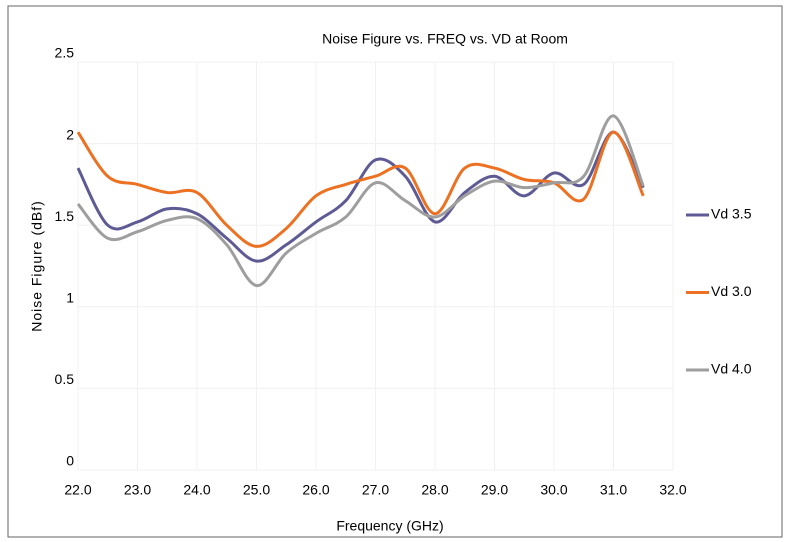 The height and width of the screenshot is (542, 791). I want to click on legend-label: Vd 4.0, so click(731, 369).